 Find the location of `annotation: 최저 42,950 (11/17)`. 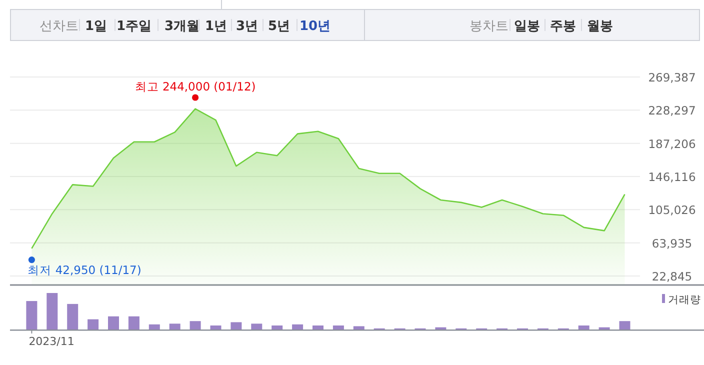

annotation: 최저 42,950 (11/17) is located at coordinates (85, 269).